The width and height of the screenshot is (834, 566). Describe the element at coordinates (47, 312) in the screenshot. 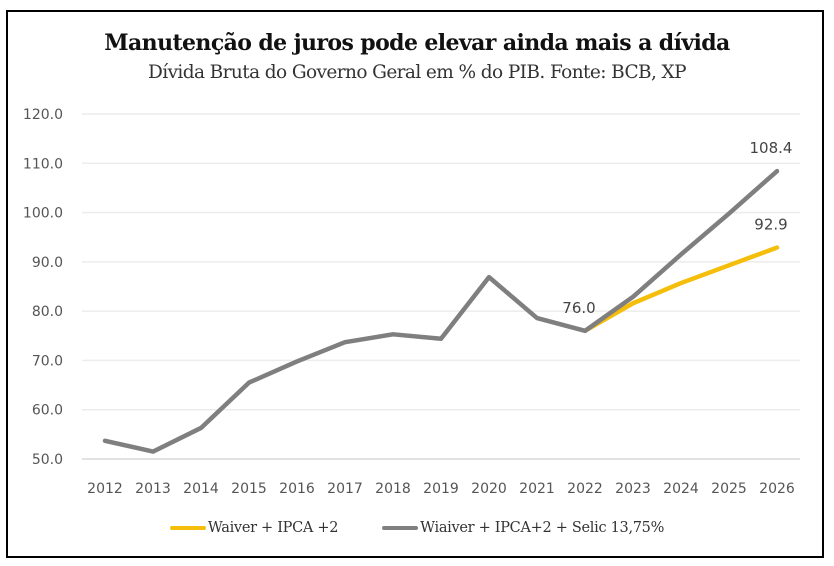

I see `y-tick-label: 80.0` at that location.